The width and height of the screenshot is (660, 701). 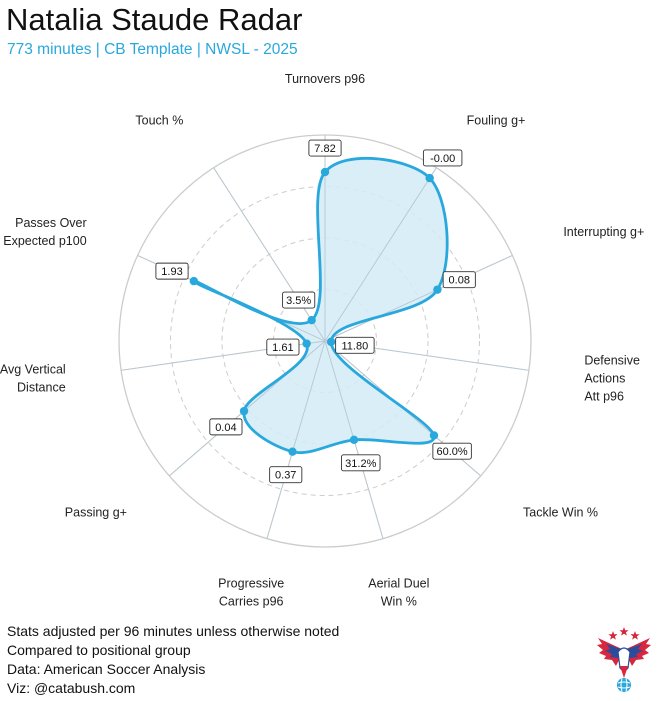 I want to click on svg-text: 60.0%, so click(x=452, y=452).